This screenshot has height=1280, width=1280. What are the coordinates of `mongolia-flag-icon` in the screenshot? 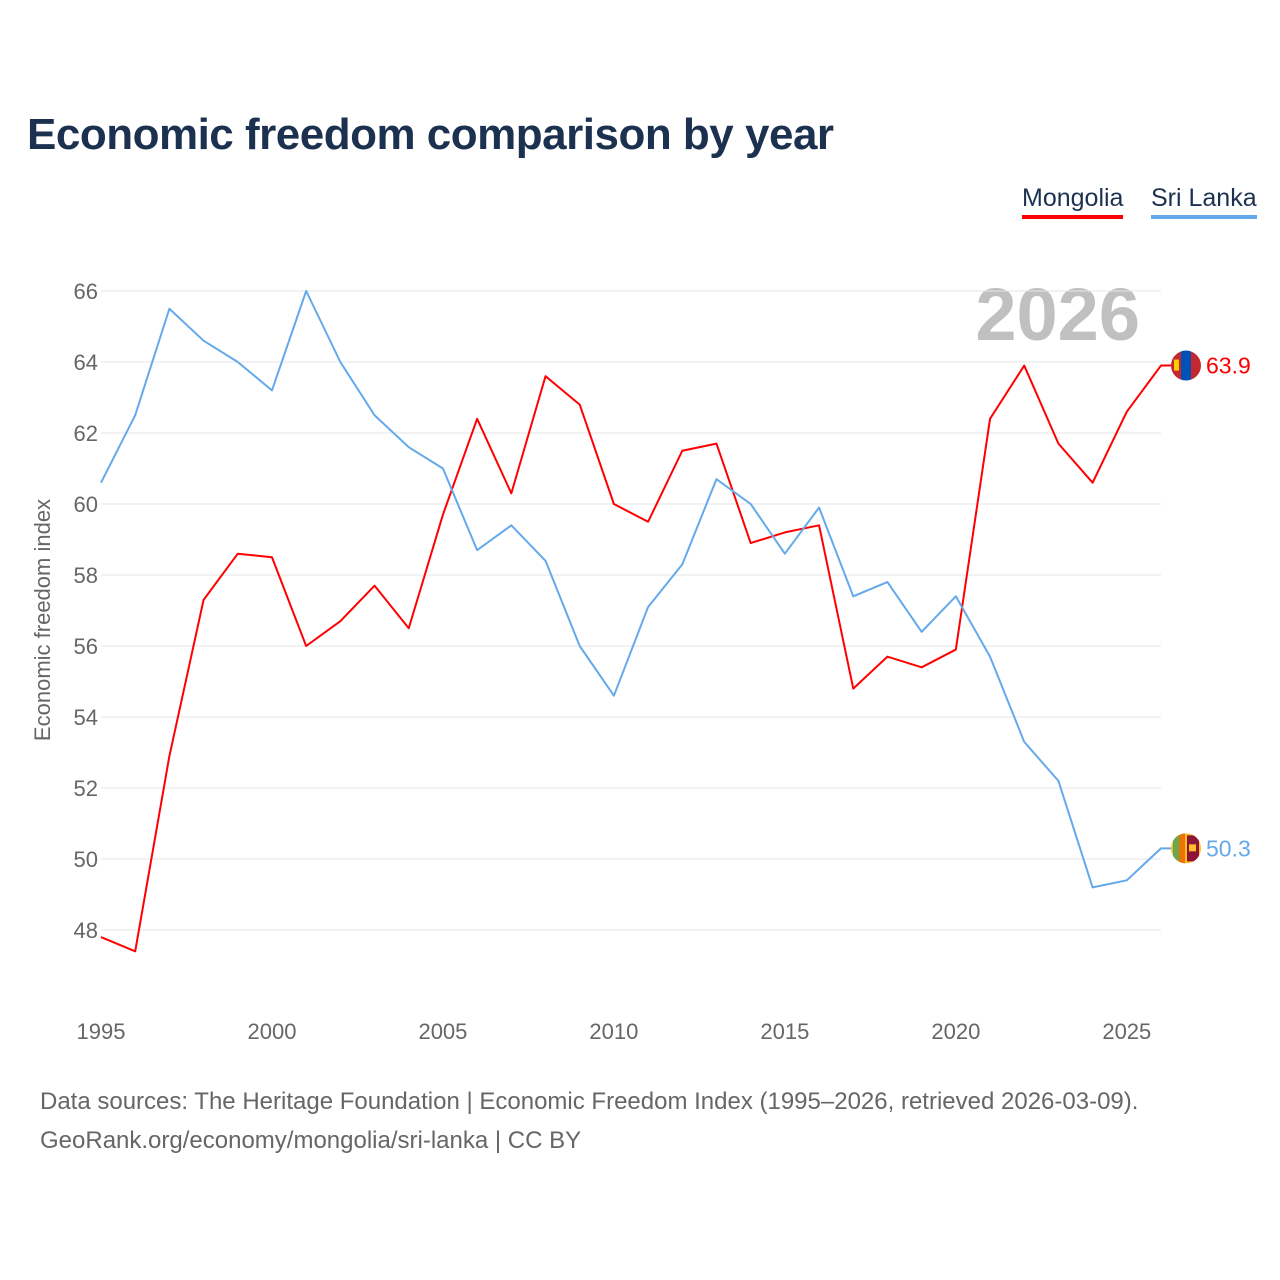 It's located at (1186, 365).